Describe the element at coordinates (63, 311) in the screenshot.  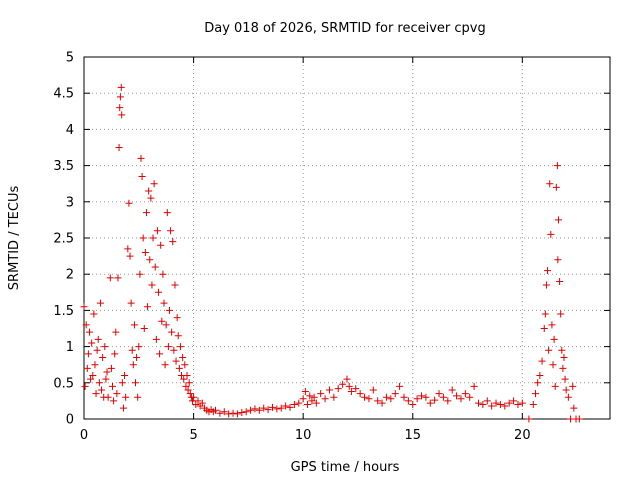
I see `y-tick-label: 1.5` at that location.